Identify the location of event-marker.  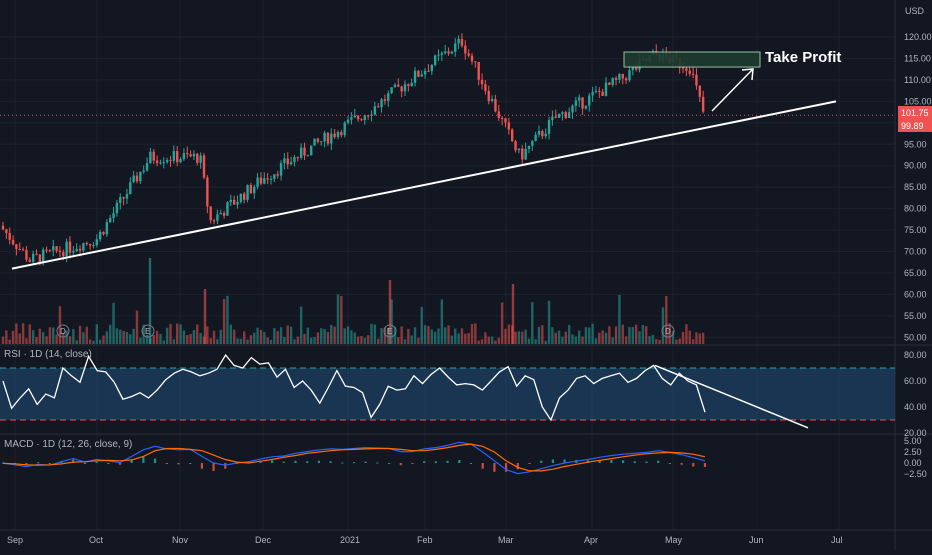
(148, 331).